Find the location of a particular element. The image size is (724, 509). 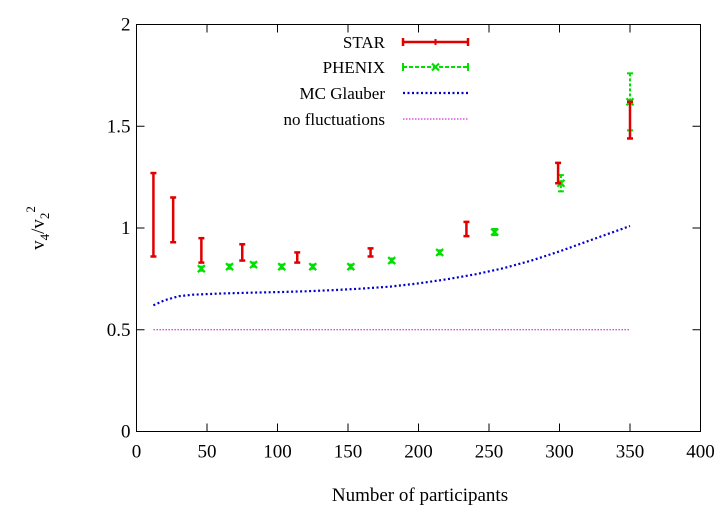

legend-label: MC Glauber is located at coordinates (343, 93).